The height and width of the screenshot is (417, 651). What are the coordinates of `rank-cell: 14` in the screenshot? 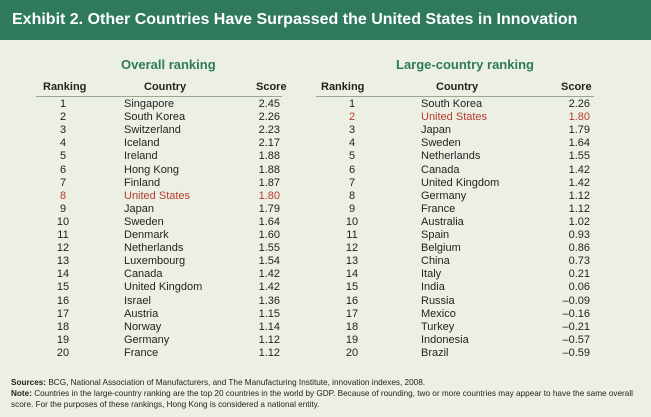 It's located at (352, 274).